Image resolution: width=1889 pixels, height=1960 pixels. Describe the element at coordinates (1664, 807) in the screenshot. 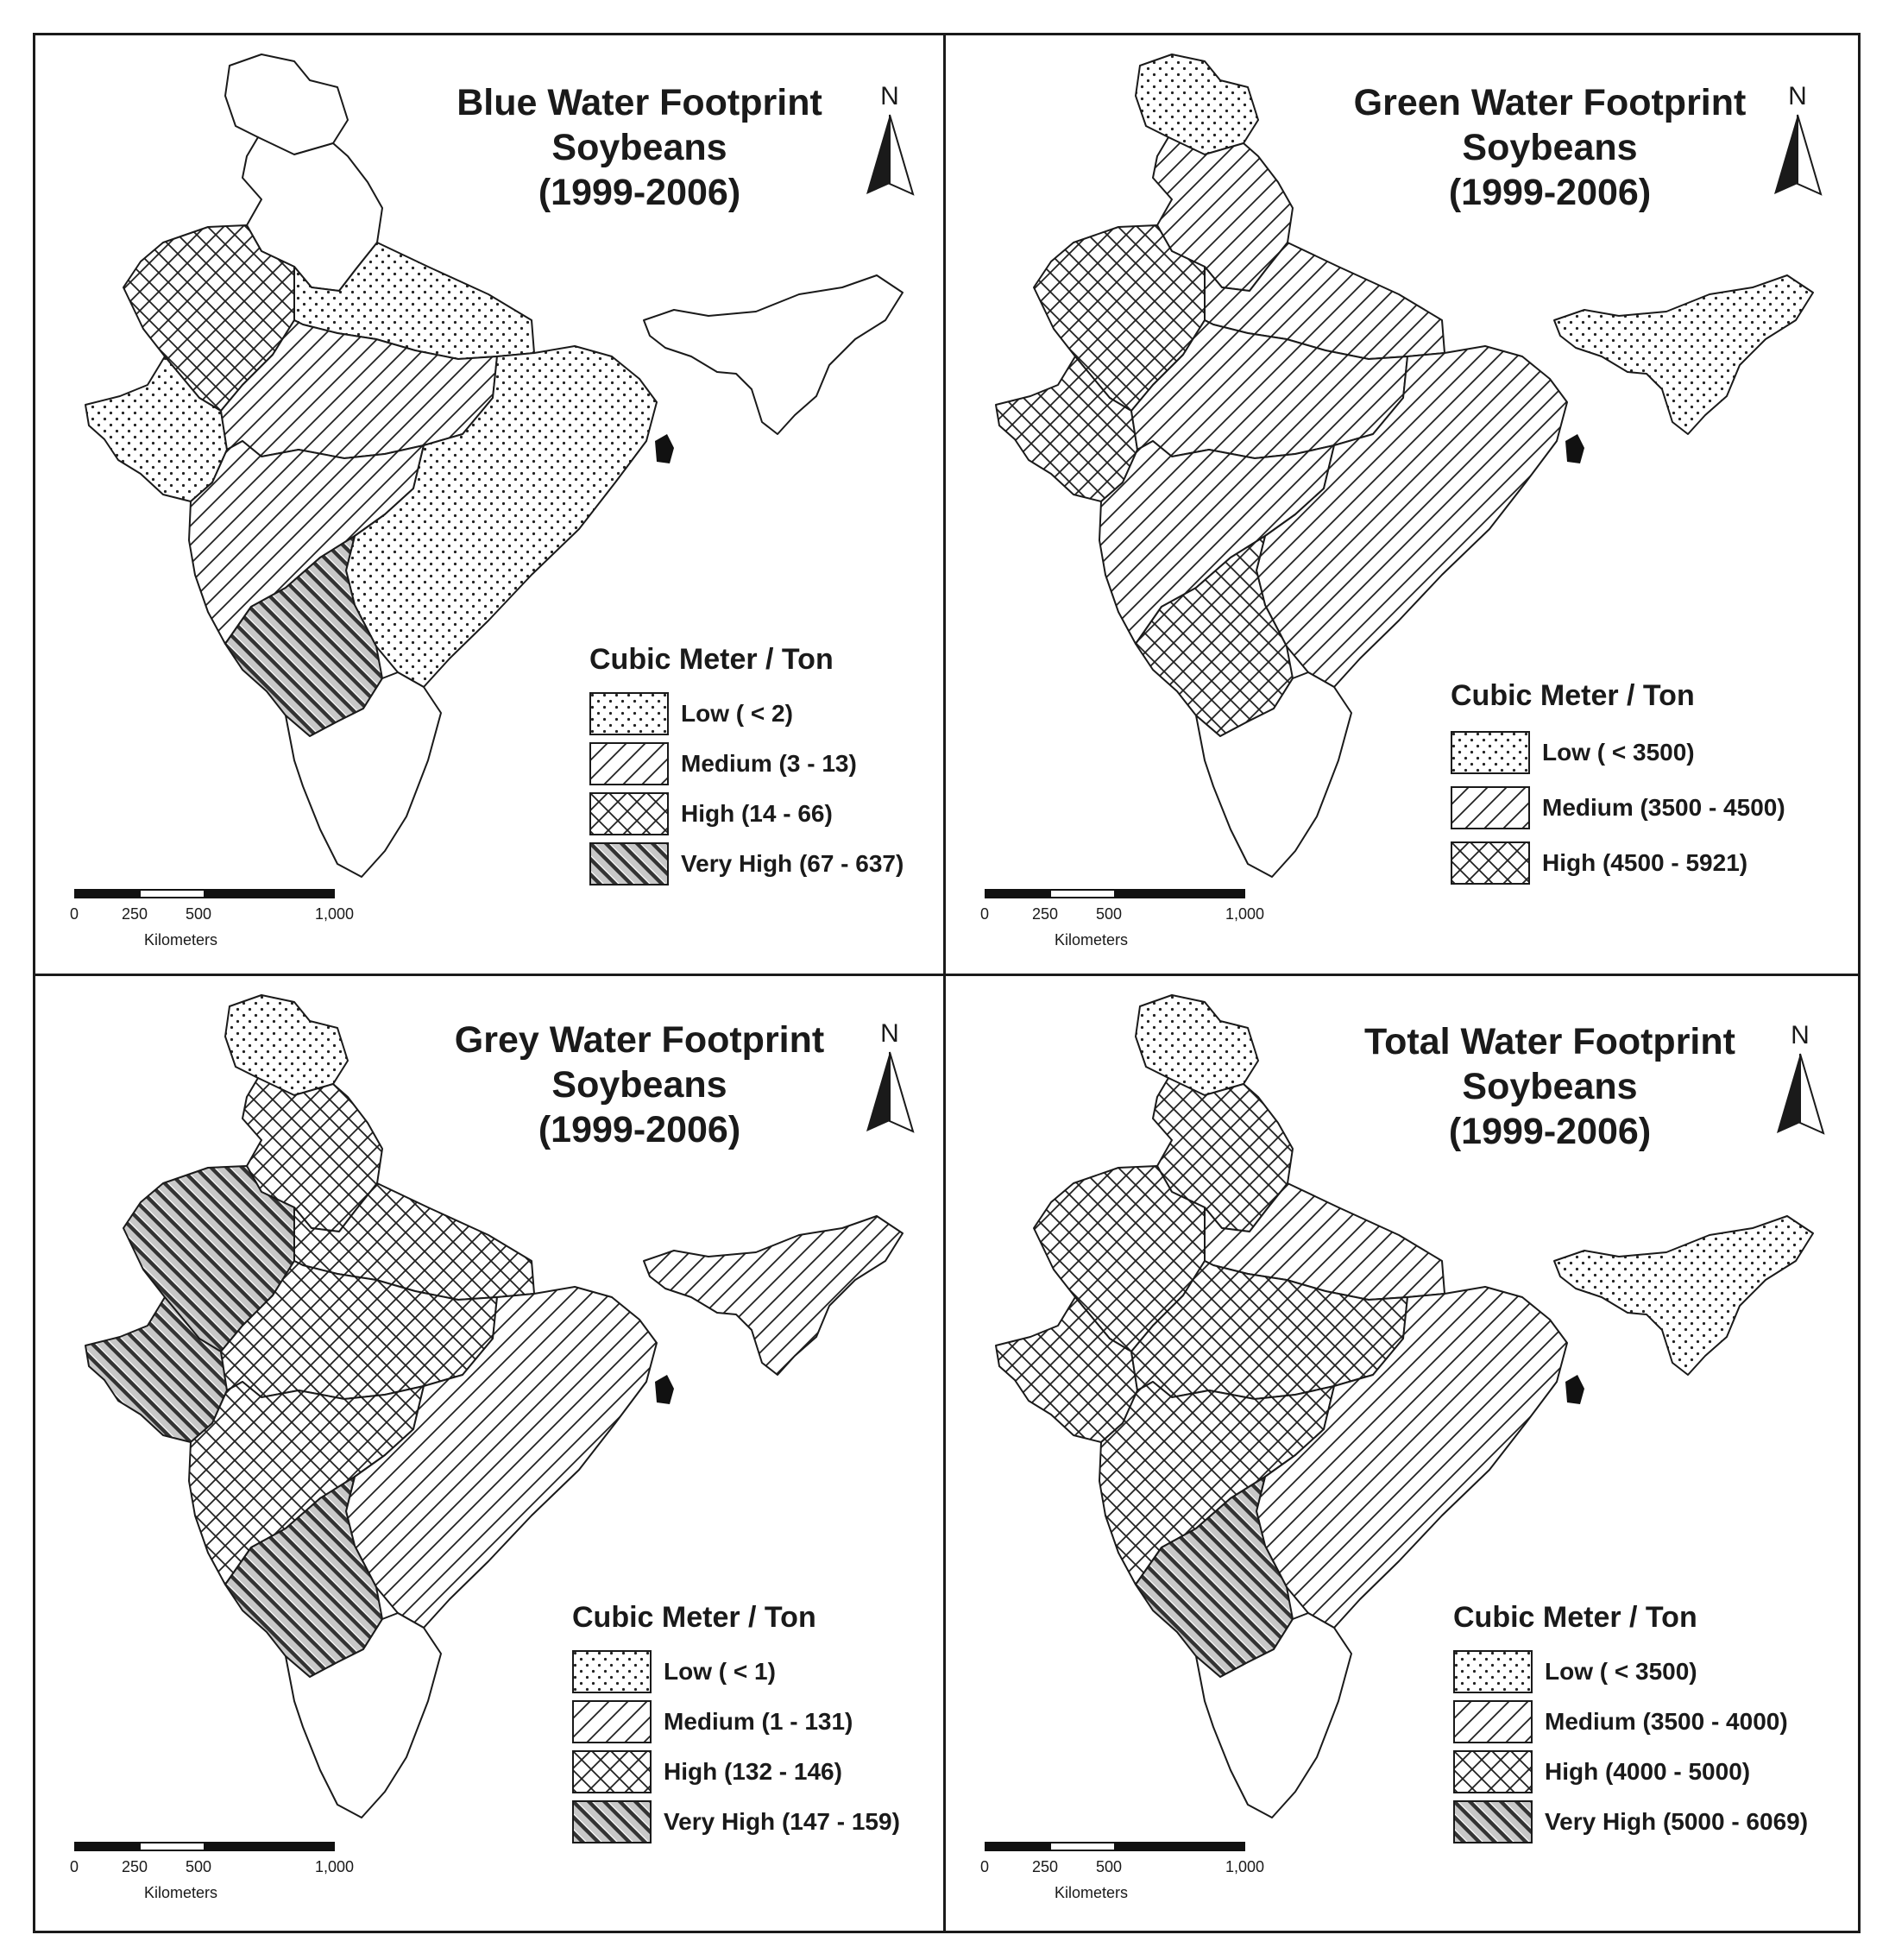

I see `legend-label: Medium (3500 - 4500)` at that location.